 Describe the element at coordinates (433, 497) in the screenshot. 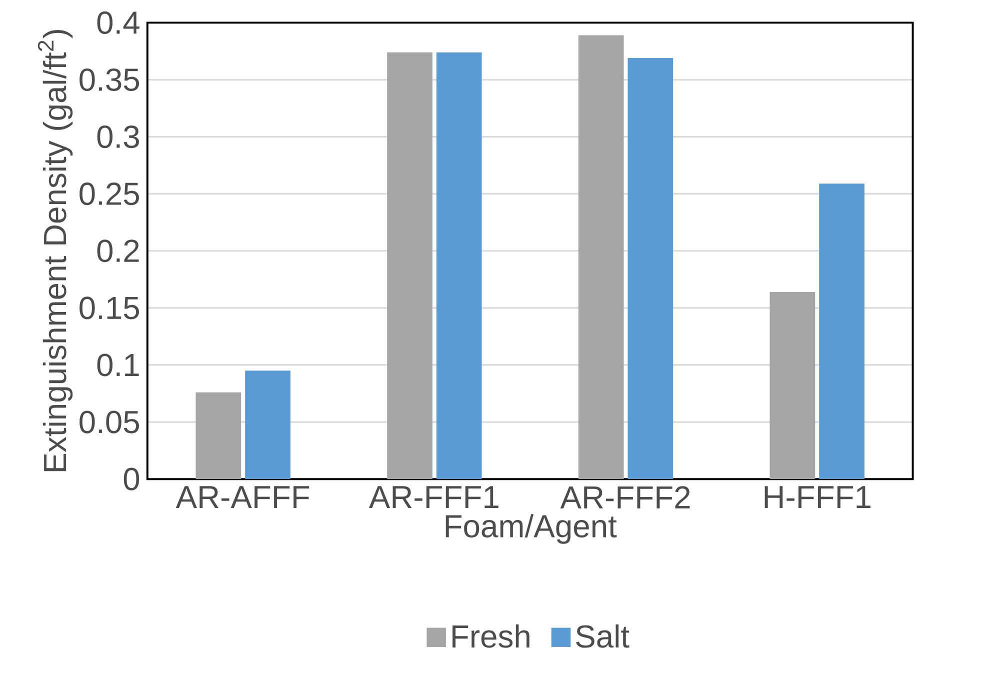

I see `x-tick-label: AR-FFF1` at that location.